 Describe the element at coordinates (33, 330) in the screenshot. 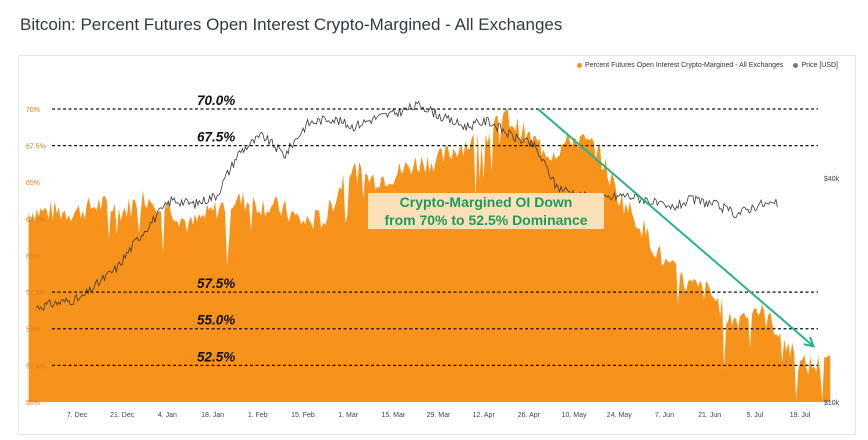

I see `y-tick-label: 55%` at that location.